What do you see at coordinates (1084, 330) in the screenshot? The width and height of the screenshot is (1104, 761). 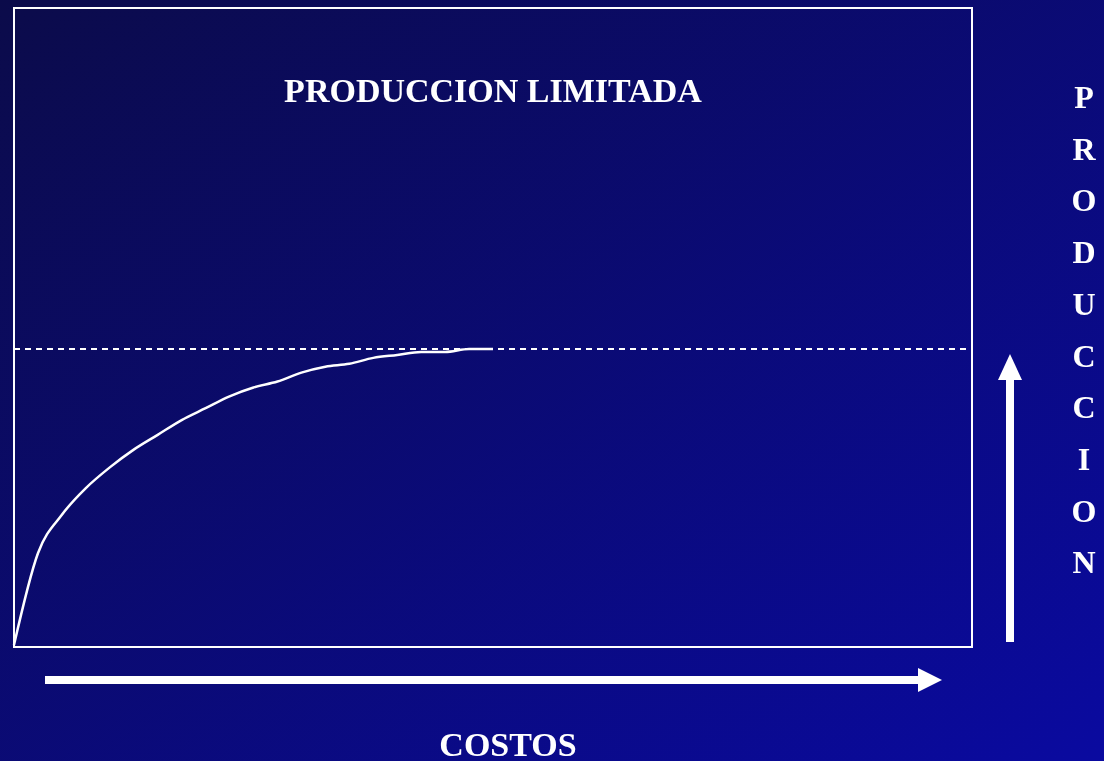 I see `text: PRODUCCION` at bounding box center [1084, 330].